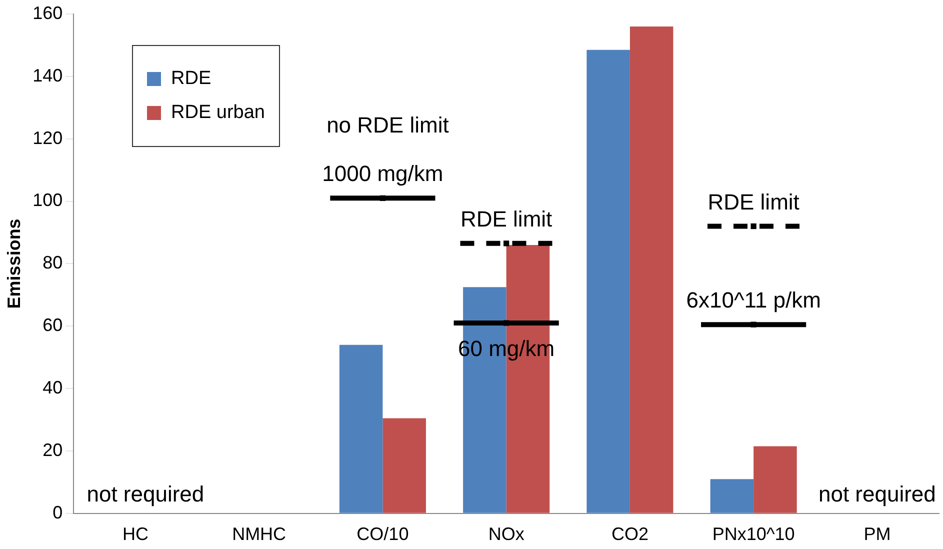 This screenshot has width=943, height=549. Describe the element at coordinates (218, 113) in the screenshot. I see `legend-label: RDE urban` at that location.